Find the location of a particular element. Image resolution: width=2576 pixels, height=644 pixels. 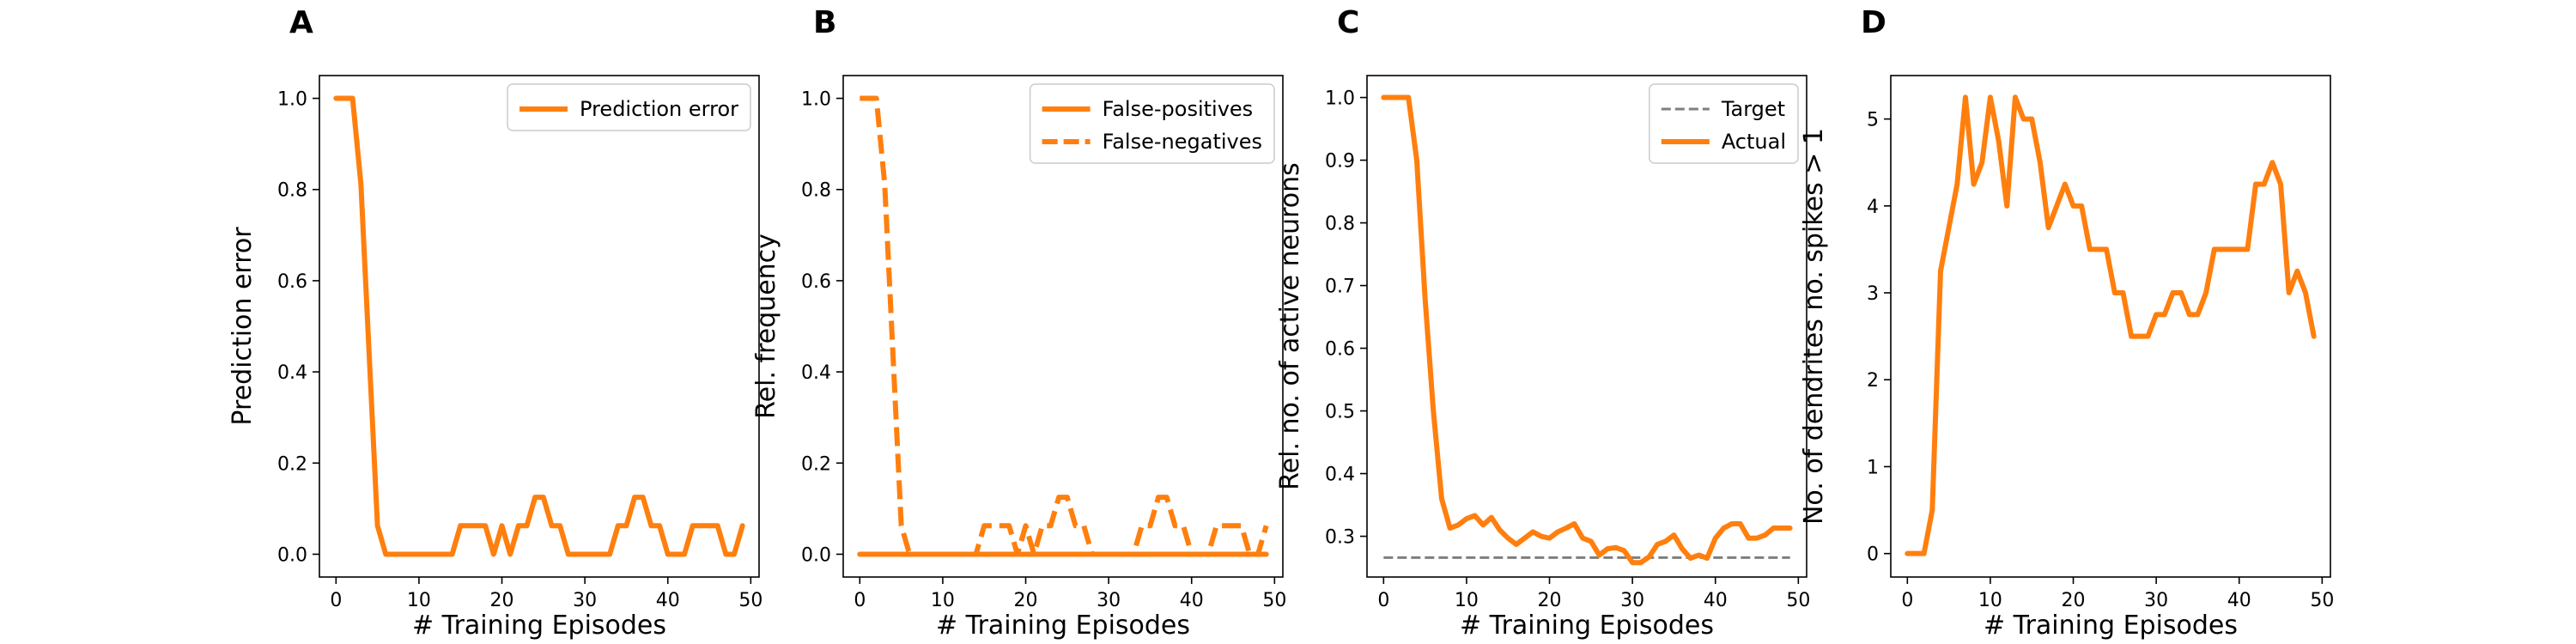

series-line-actual is located at coordinates (1587, 330).